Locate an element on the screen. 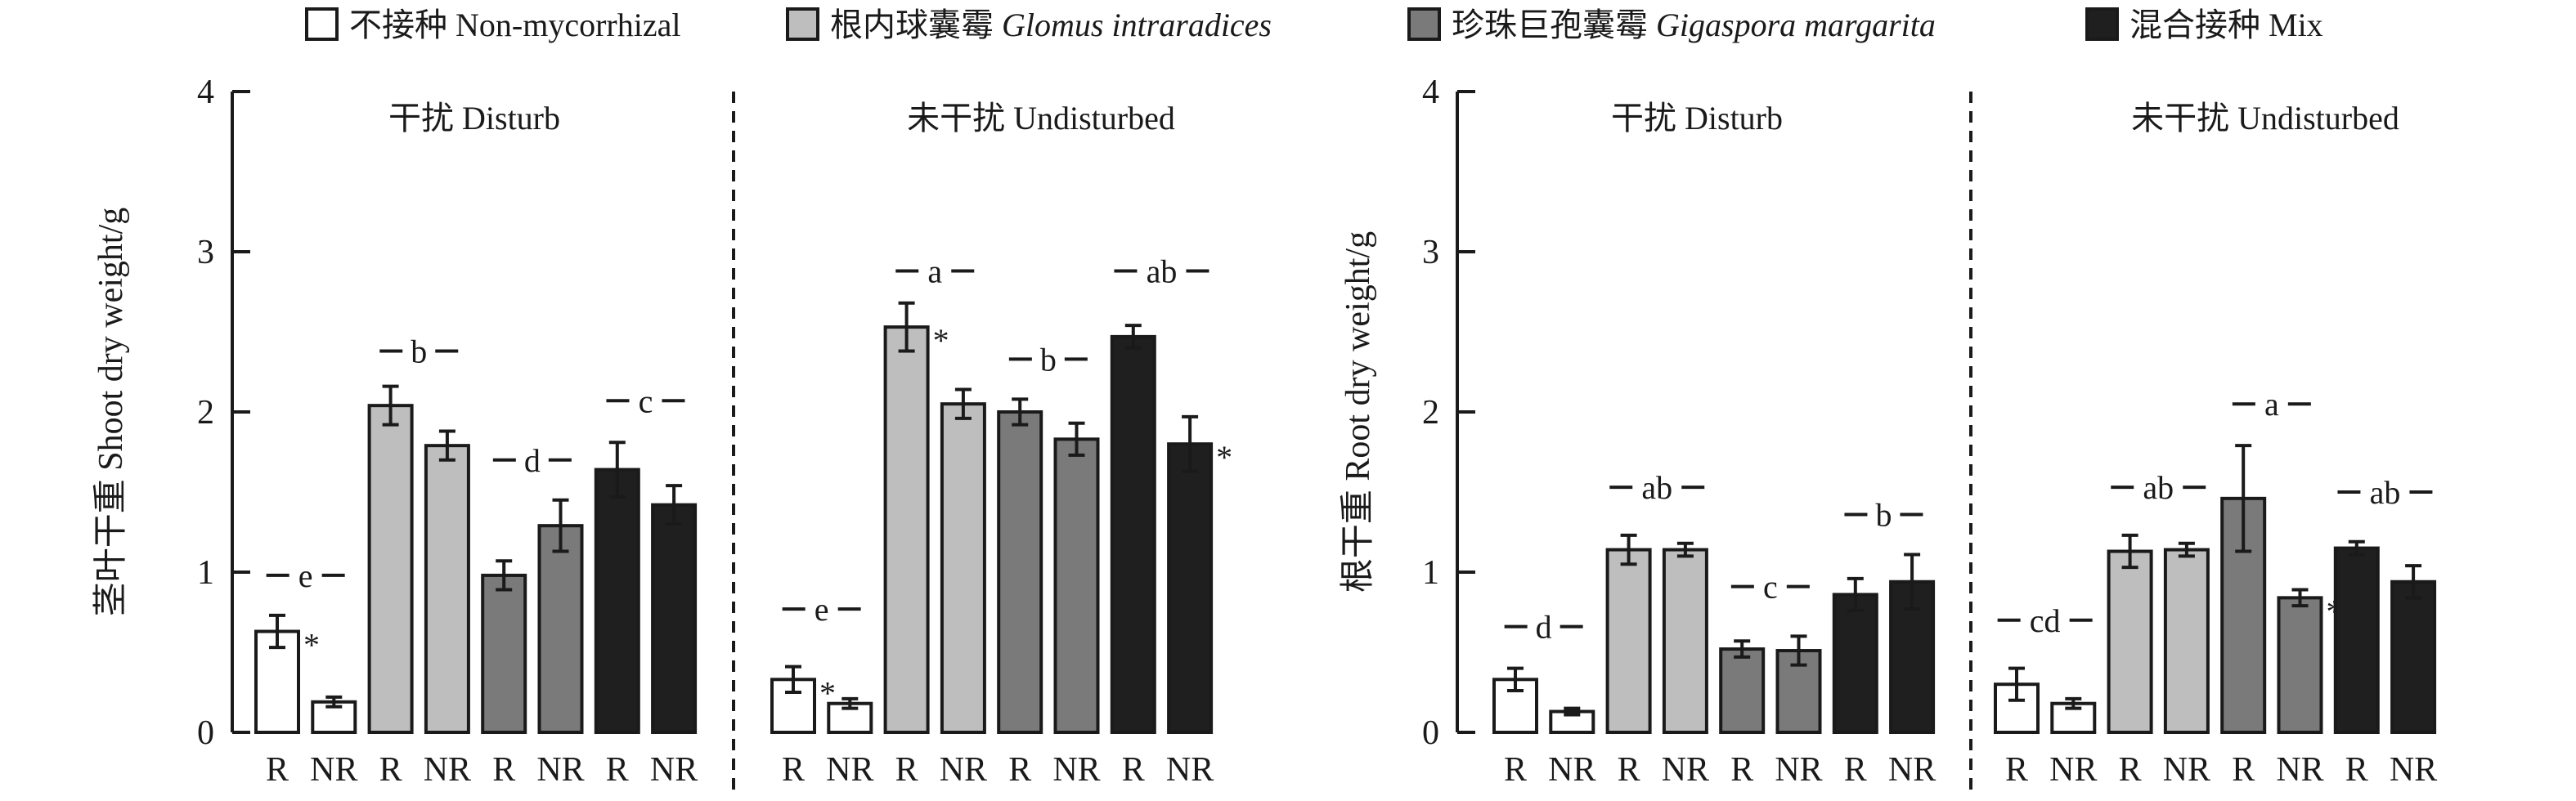 Image resolution: width=2576 pixels, height=801 pixels. legend-label-zh: 混合接种 is located at coordinates (2194, 25).